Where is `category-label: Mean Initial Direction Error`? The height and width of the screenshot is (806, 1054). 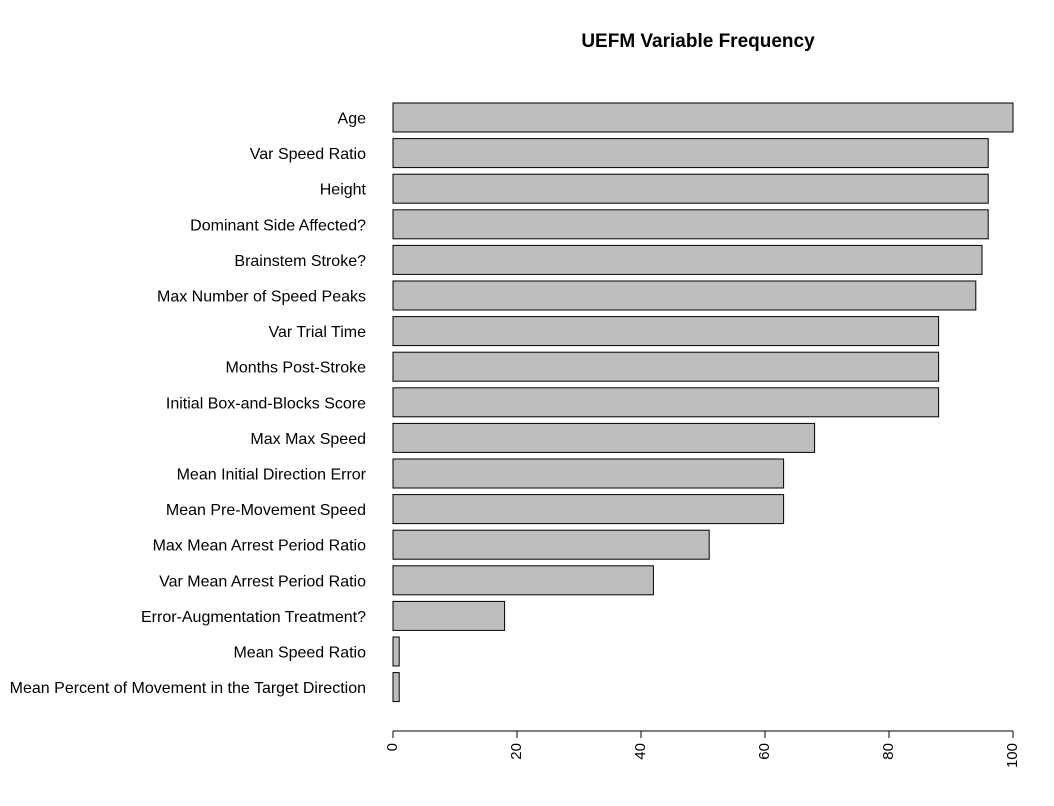
category-label: Mean Initial Direction Error is located at coordinates (272, 475).